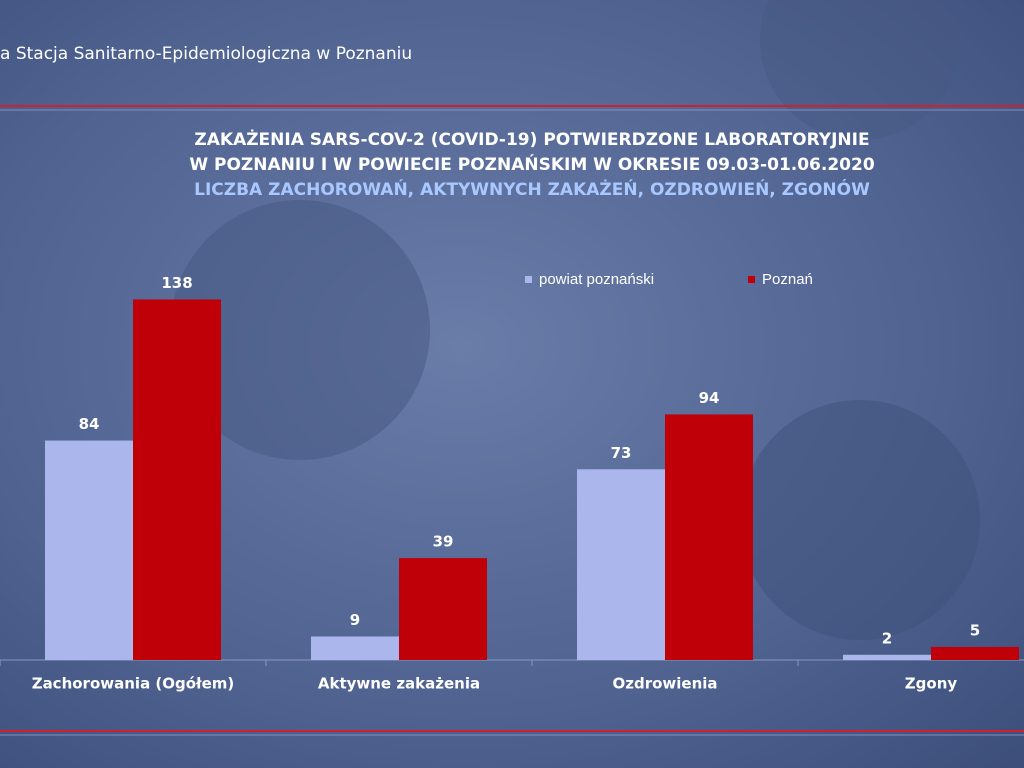 The image size is (1024, 768). I want to click on data-label: 138, so click(176, 283).